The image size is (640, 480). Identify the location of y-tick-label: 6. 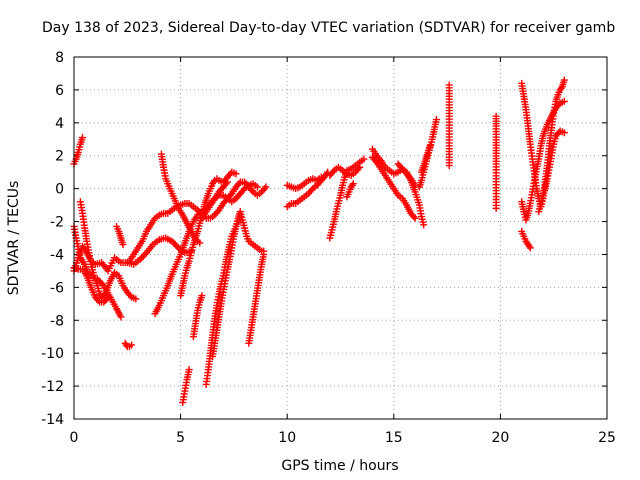
(59, 91).